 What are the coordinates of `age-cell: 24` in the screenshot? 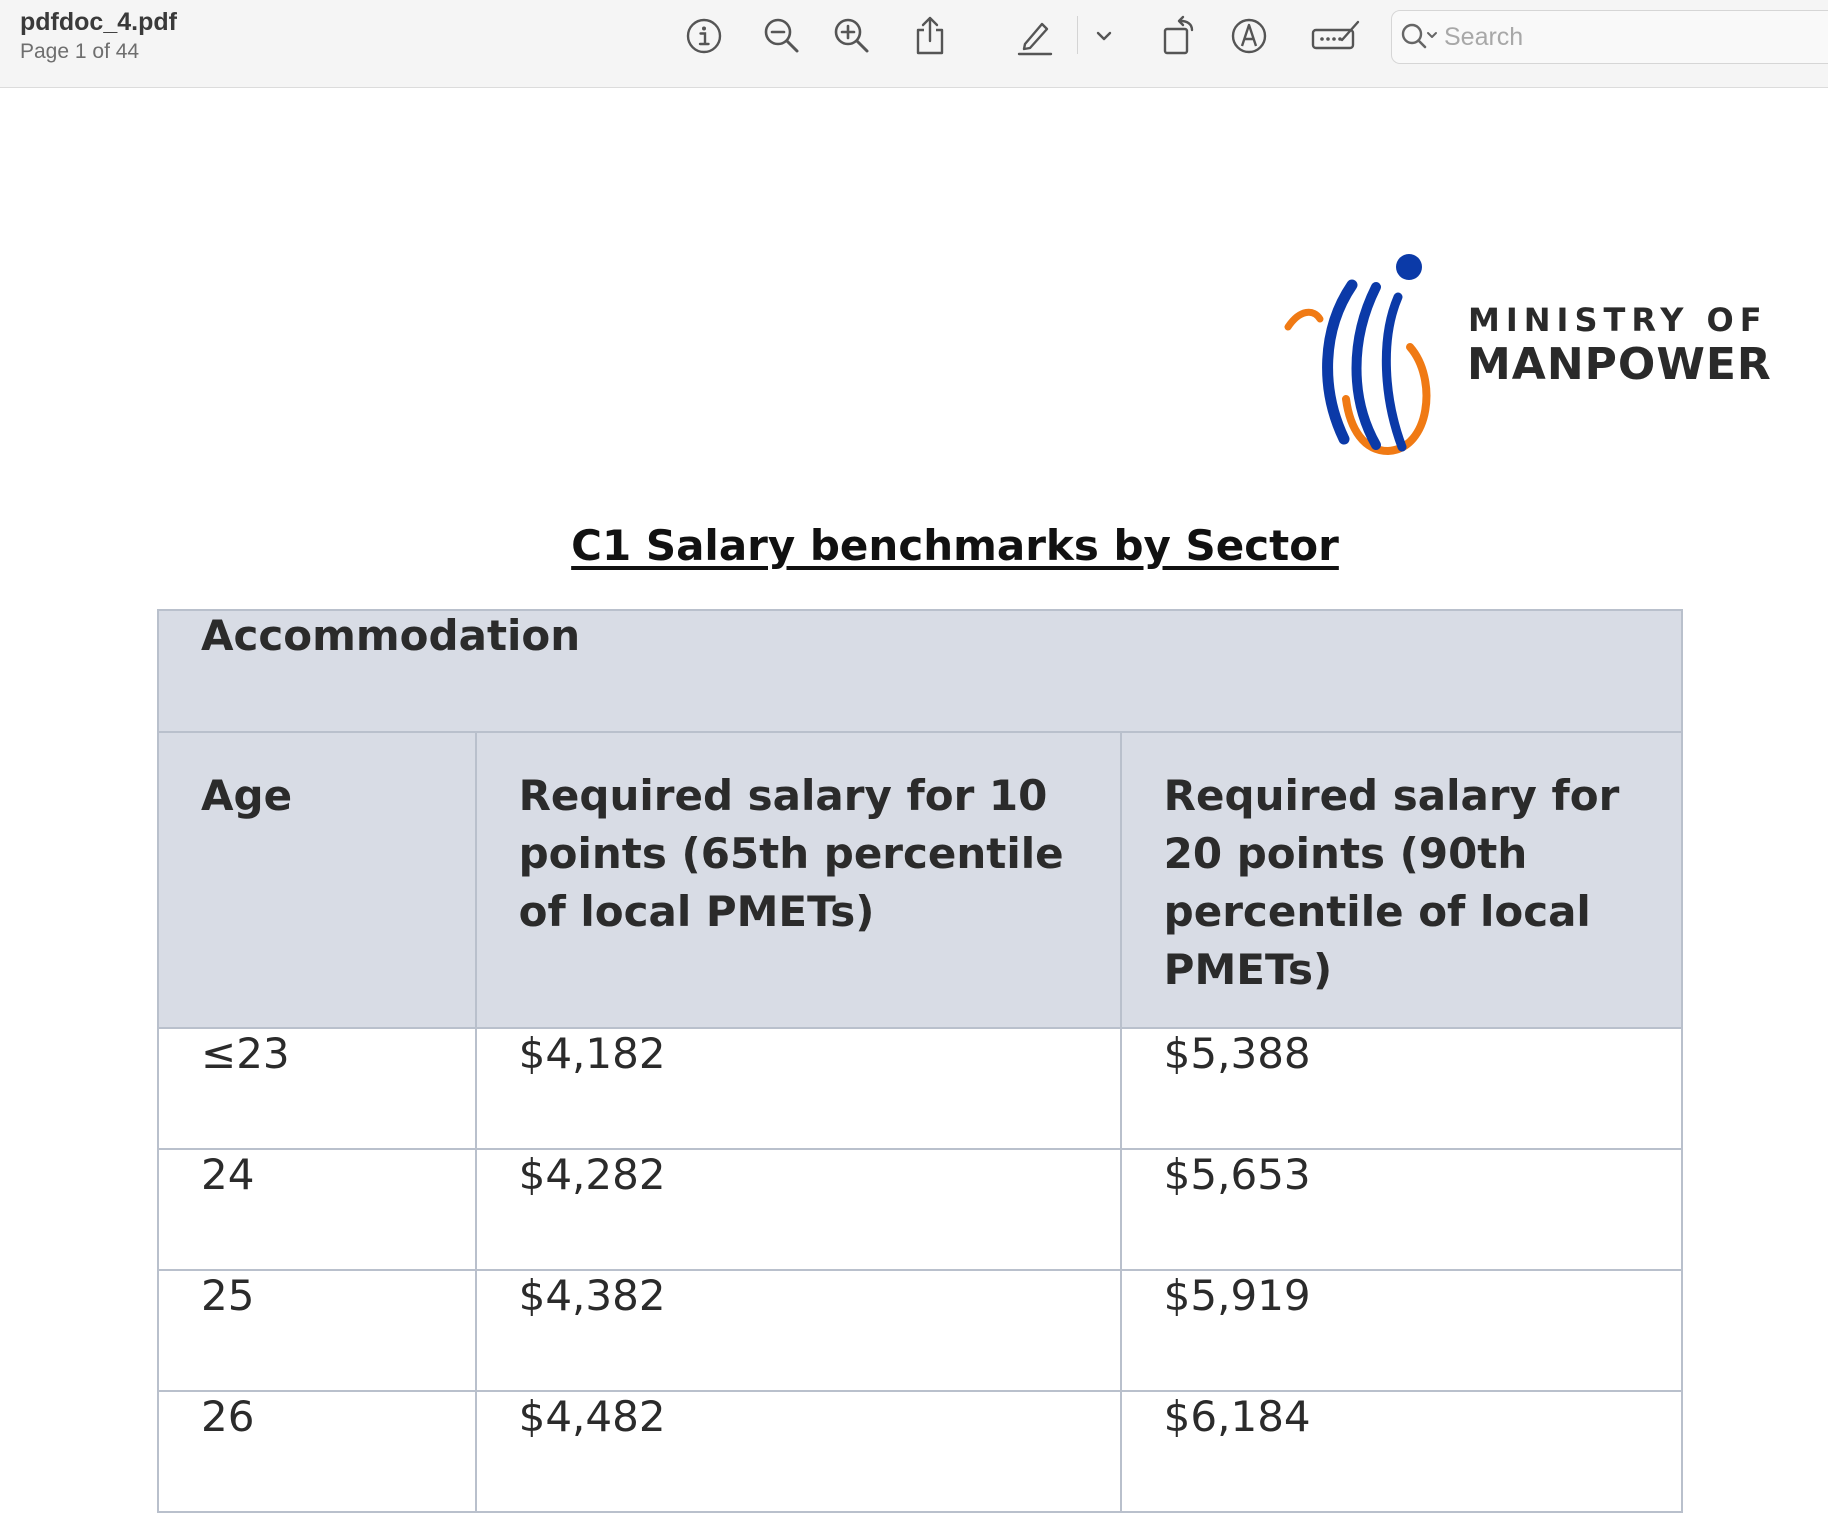 It's located at (317, 1209).